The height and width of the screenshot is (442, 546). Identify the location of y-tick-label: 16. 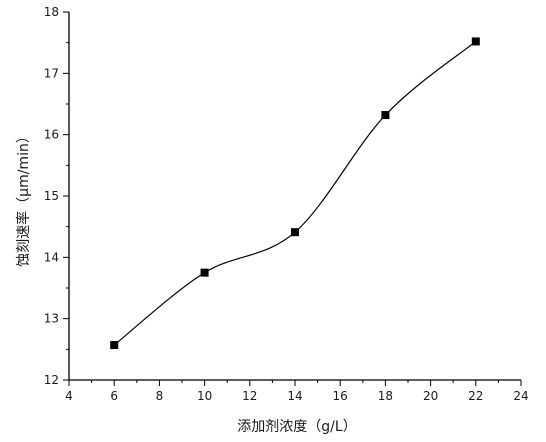
(51, 135).